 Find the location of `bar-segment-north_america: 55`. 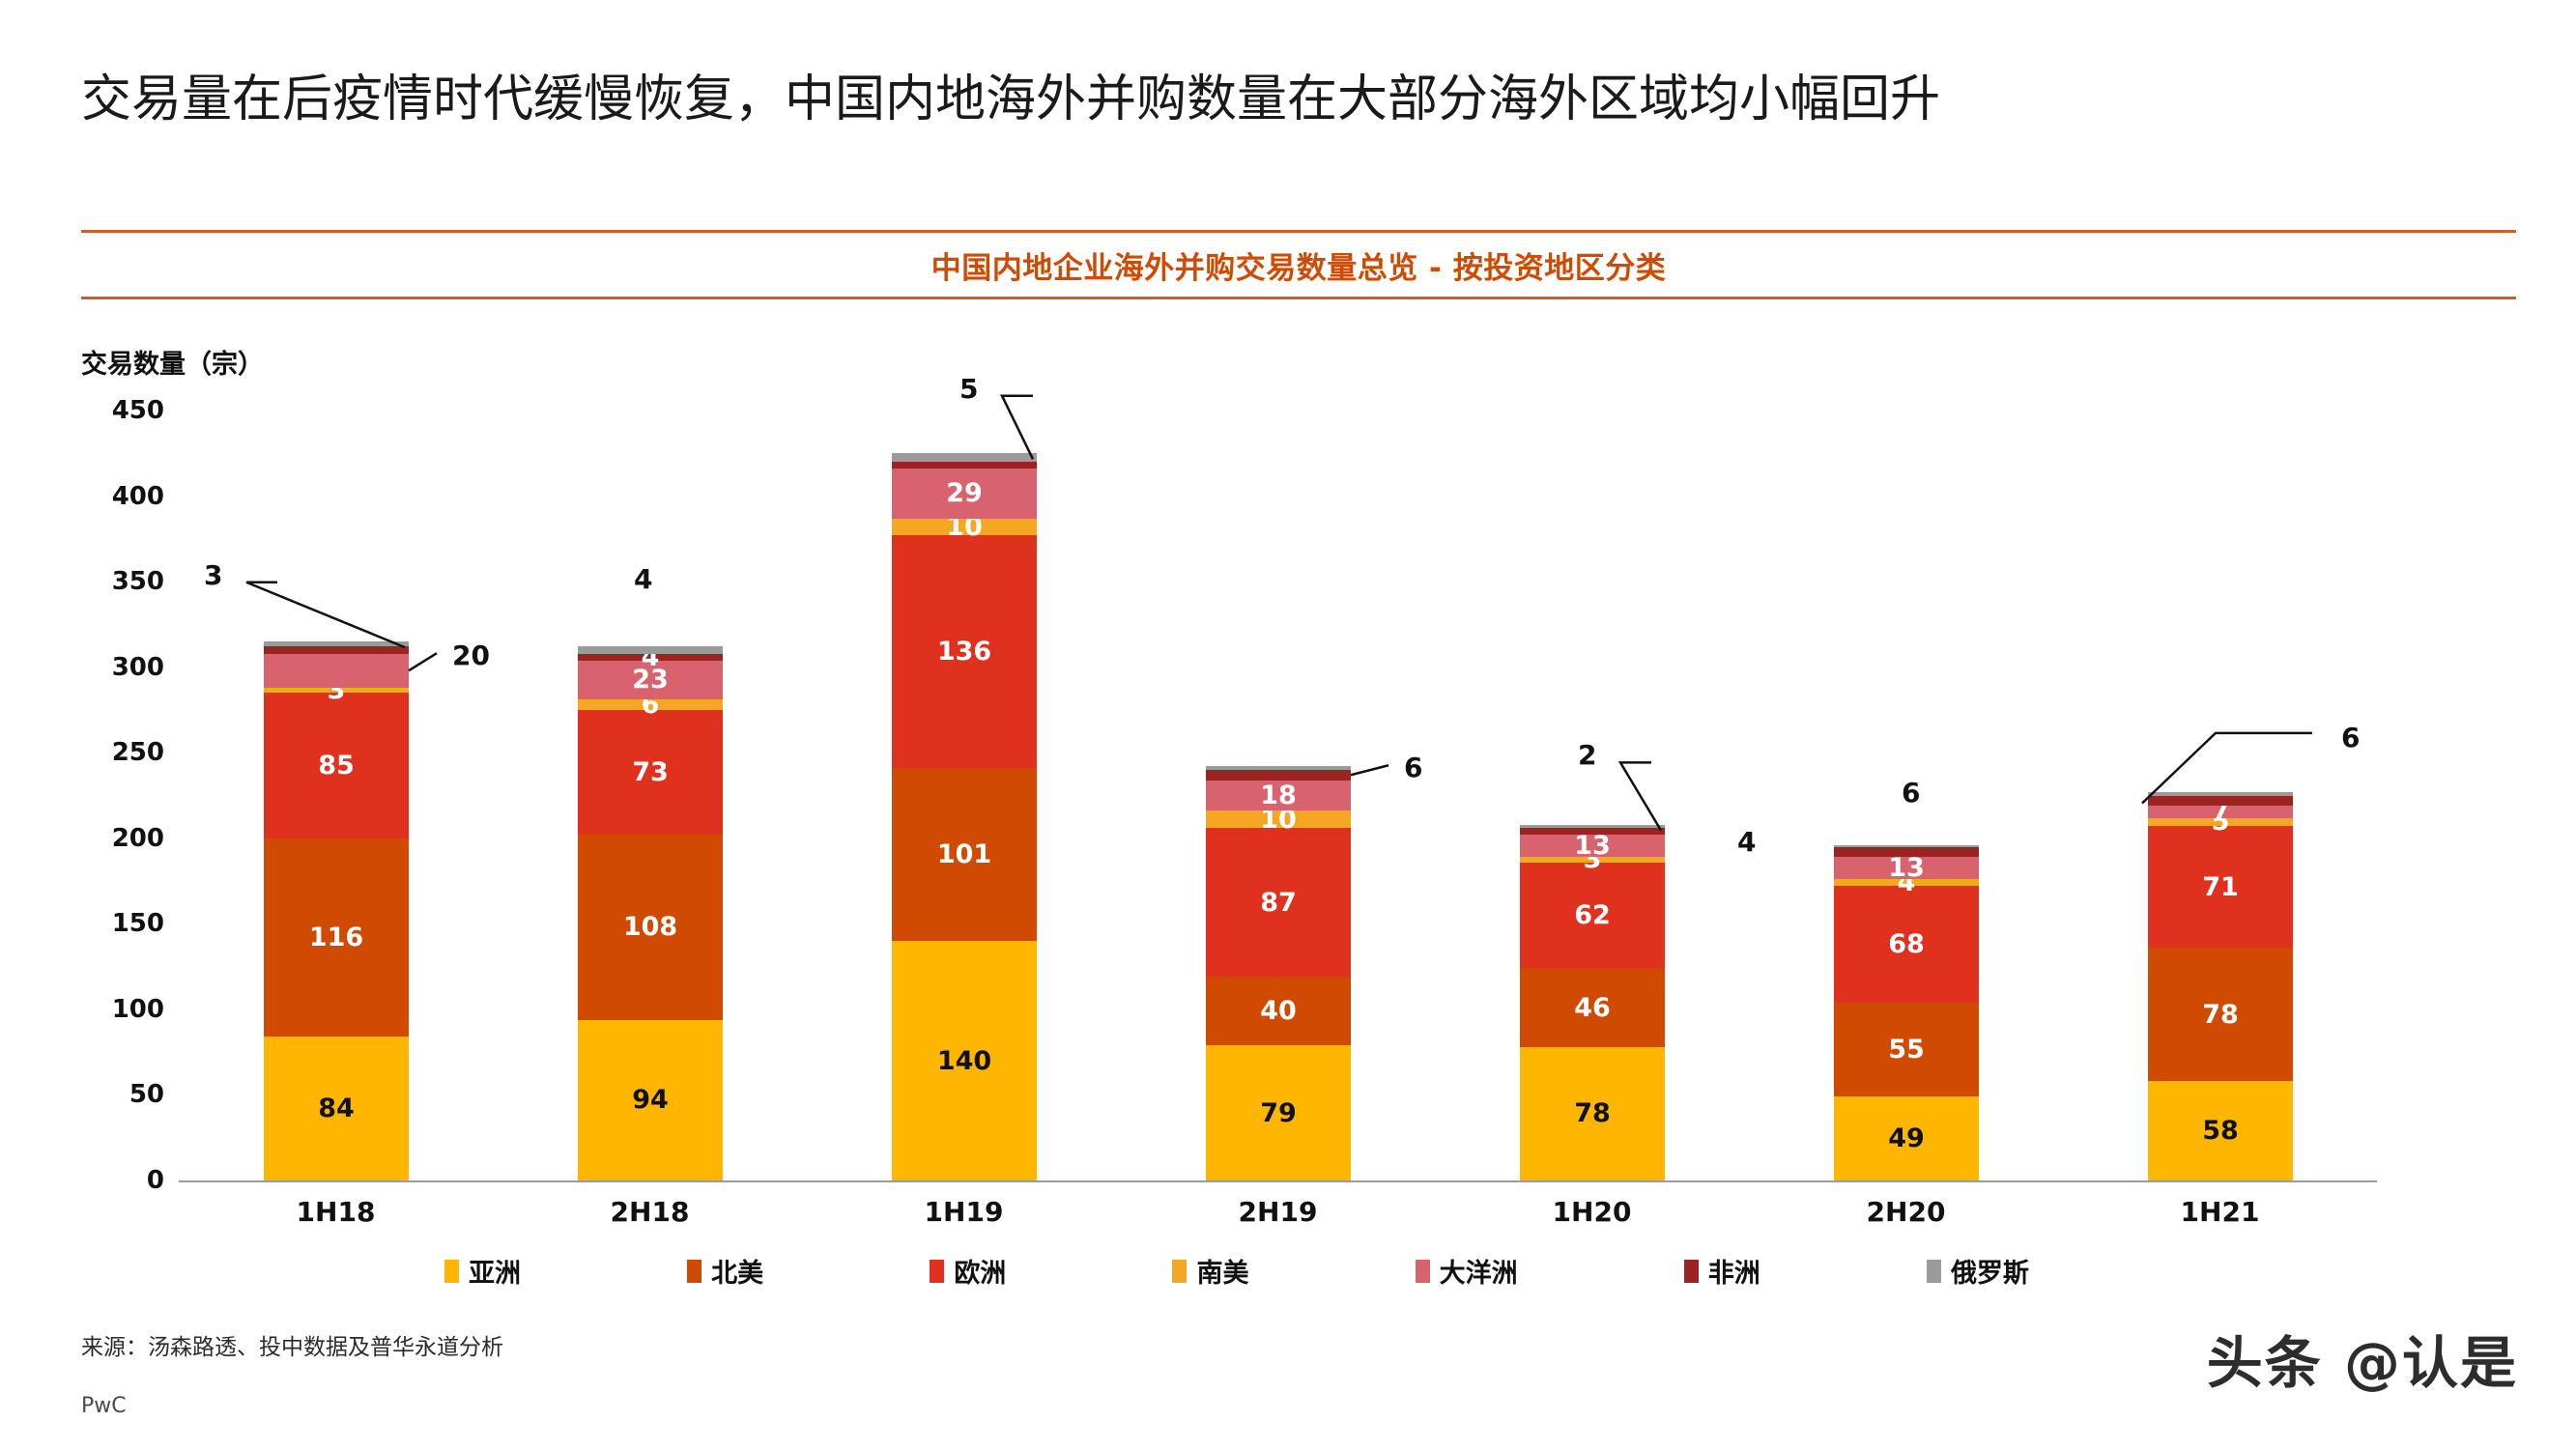

bar-segment-north_america: 55 is located at coordinates (1907, 1049).